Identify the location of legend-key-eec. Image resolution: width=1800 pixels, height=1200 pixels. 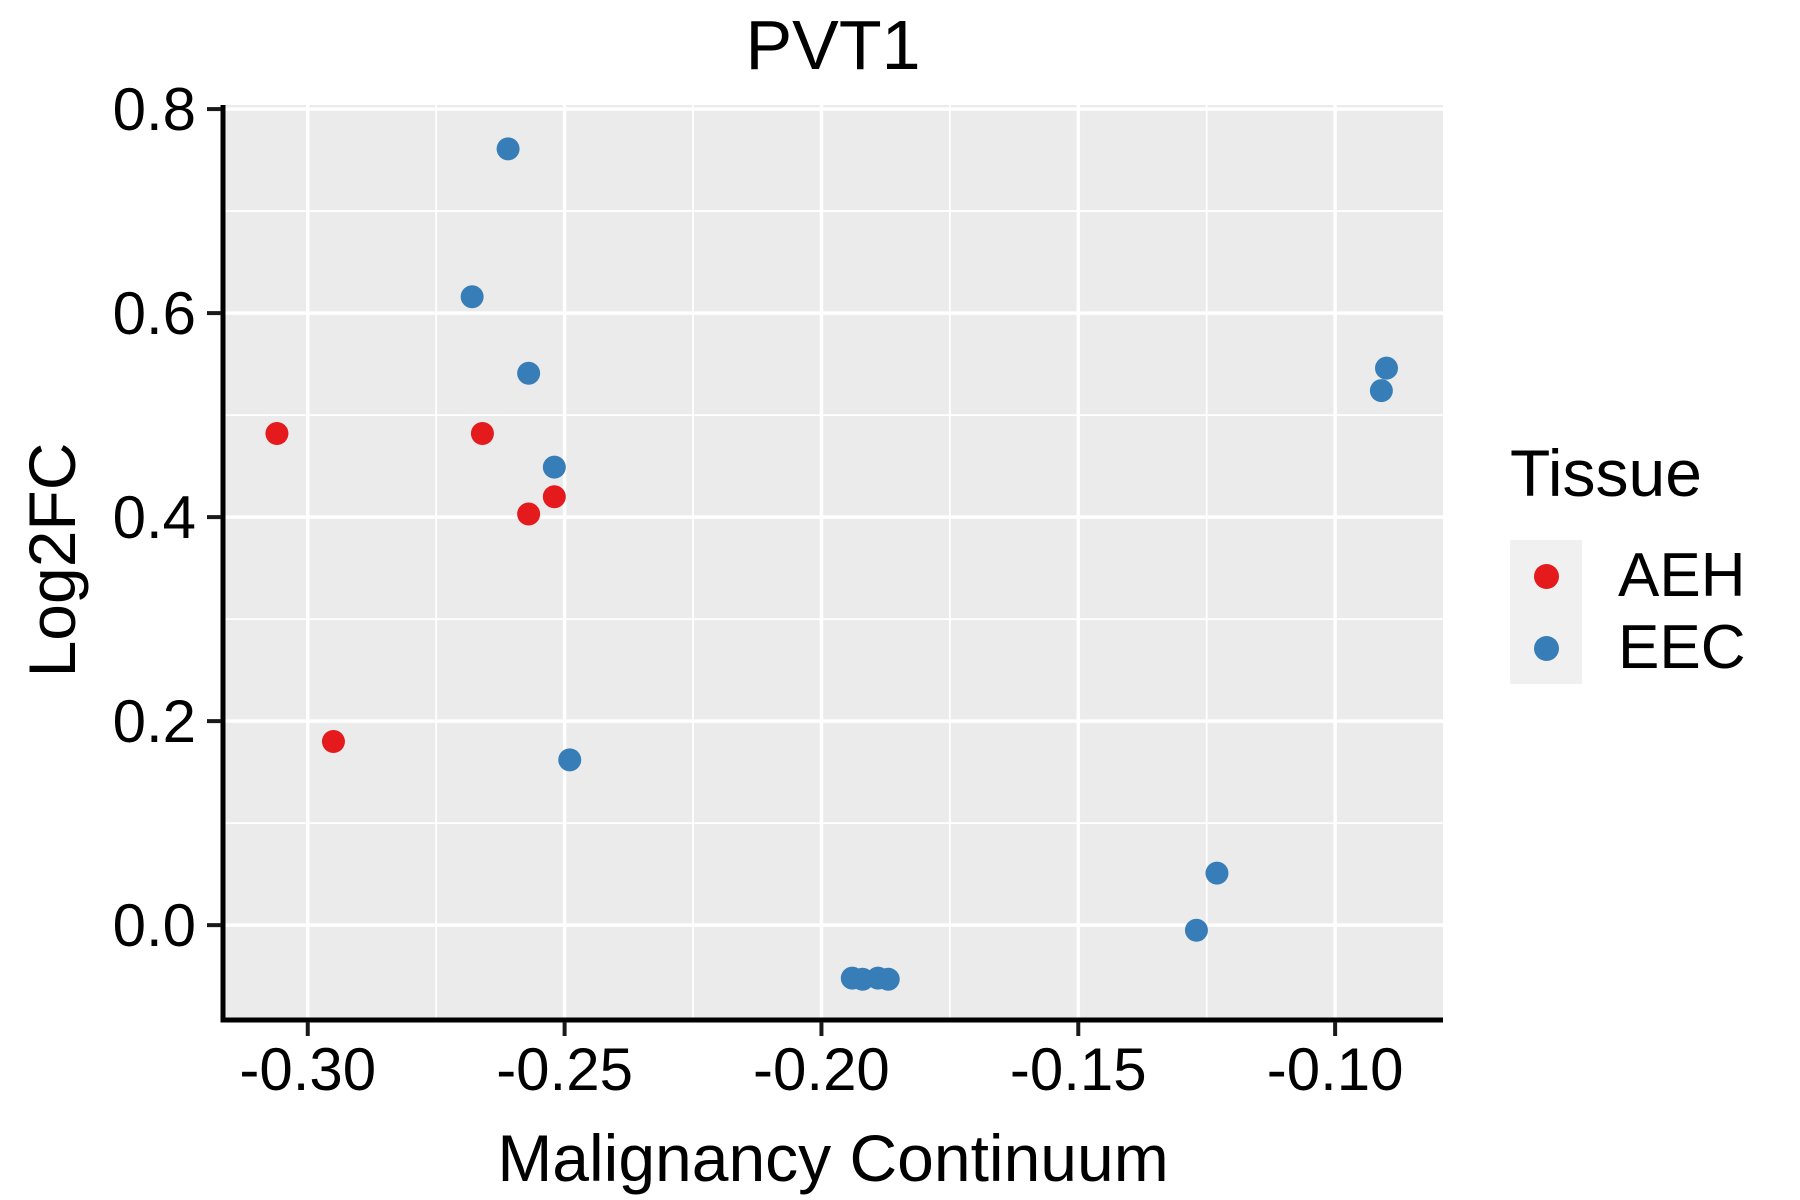
(1546, 648).